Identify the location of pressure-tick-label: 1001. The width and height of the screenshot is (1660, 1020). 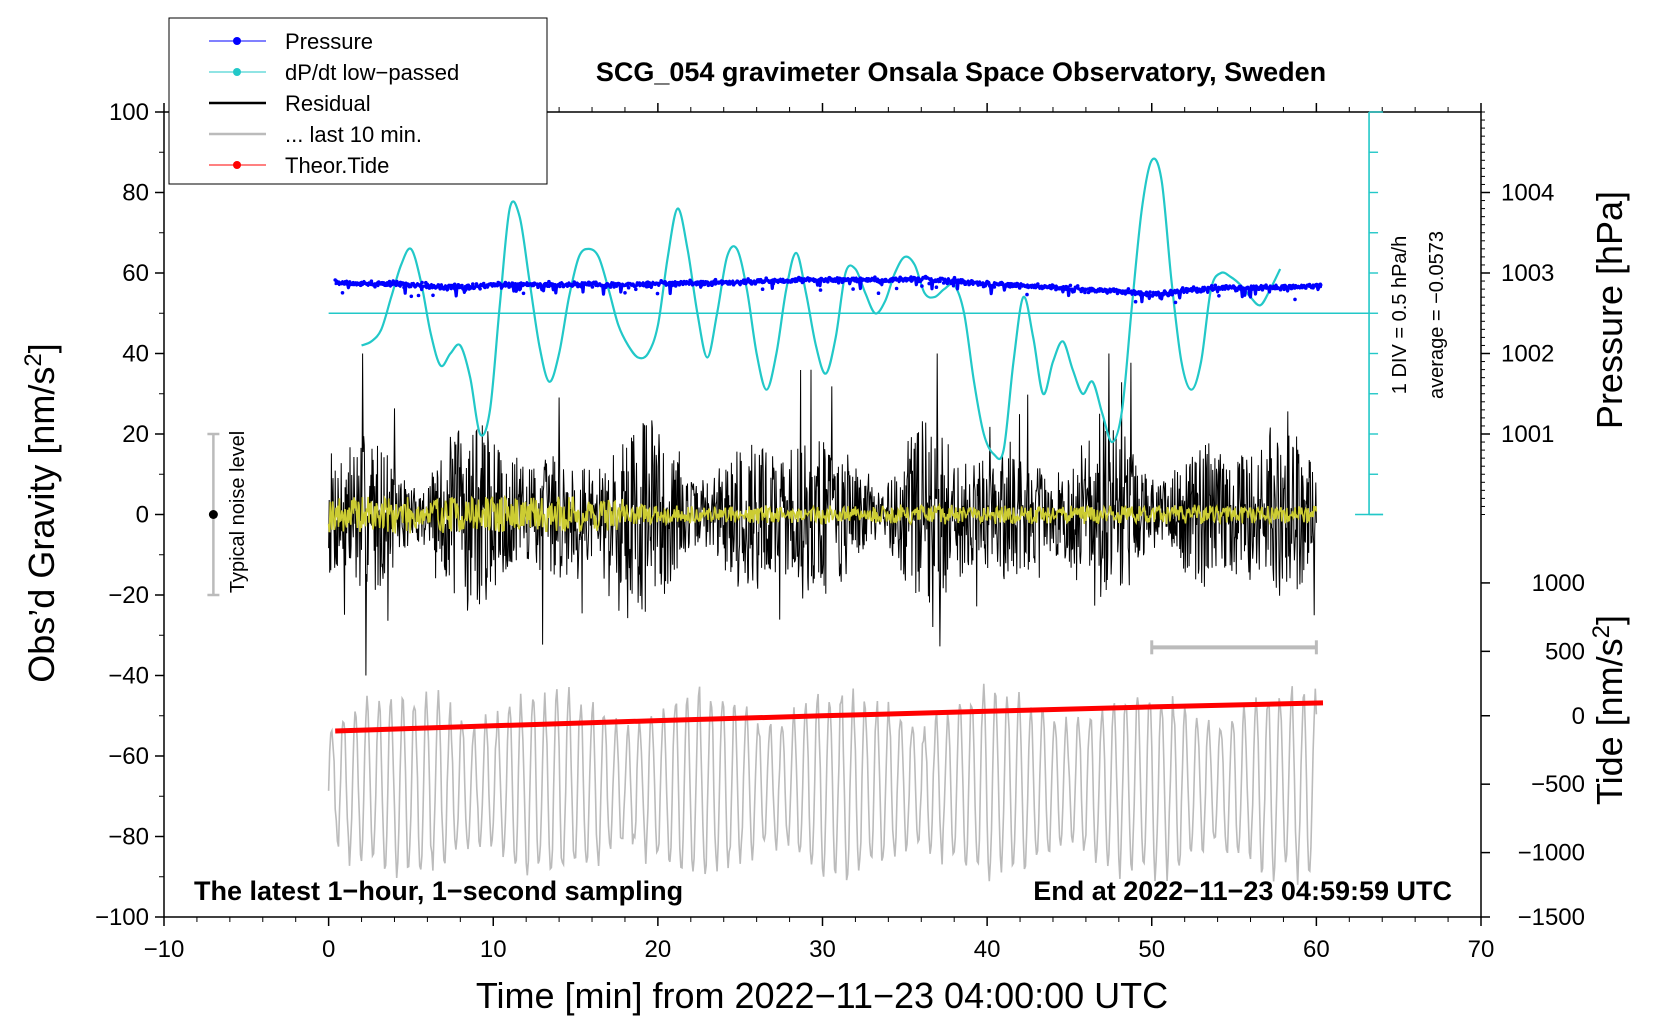
(1527, 434).